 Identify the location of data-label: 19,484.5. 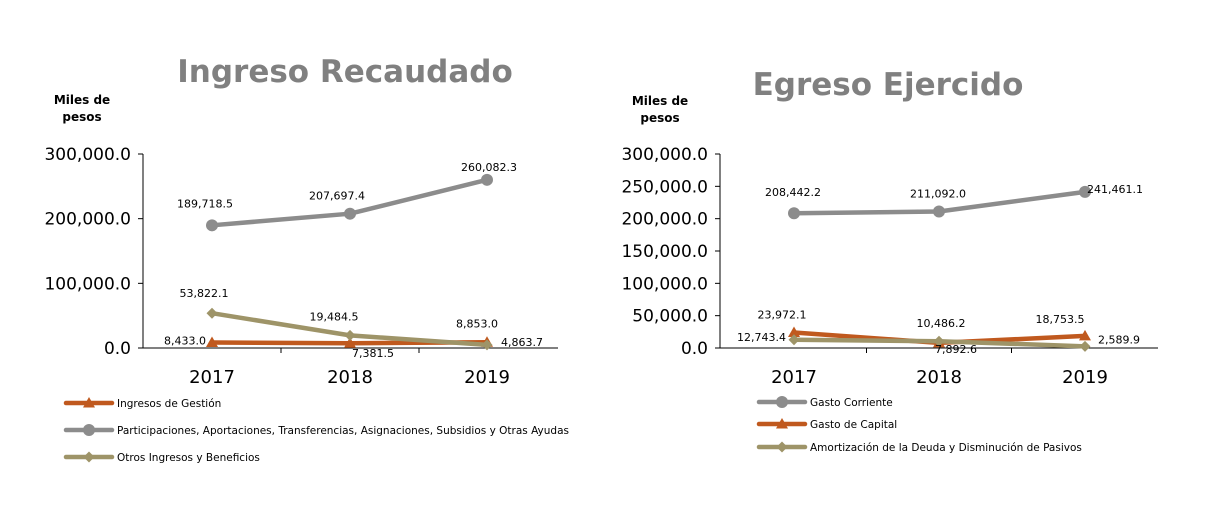
(334, 316).